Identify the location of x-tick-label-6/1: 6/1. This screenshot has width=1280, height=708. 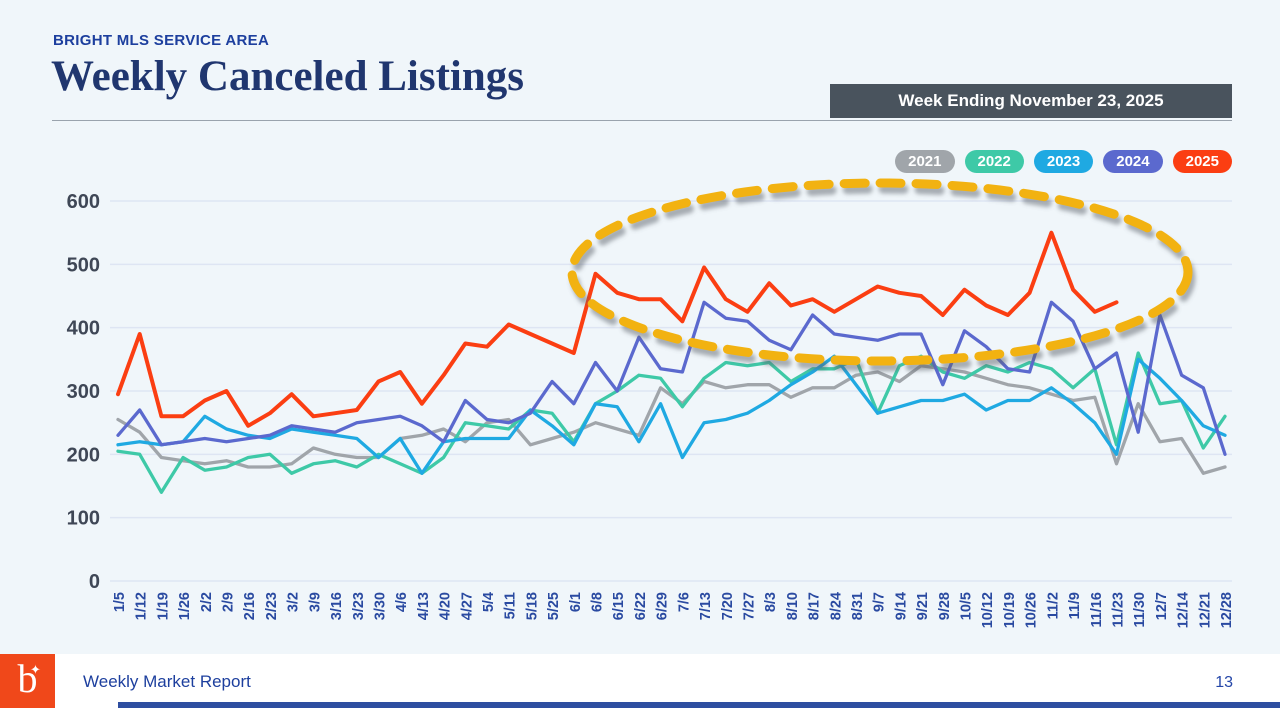
(576, 602).